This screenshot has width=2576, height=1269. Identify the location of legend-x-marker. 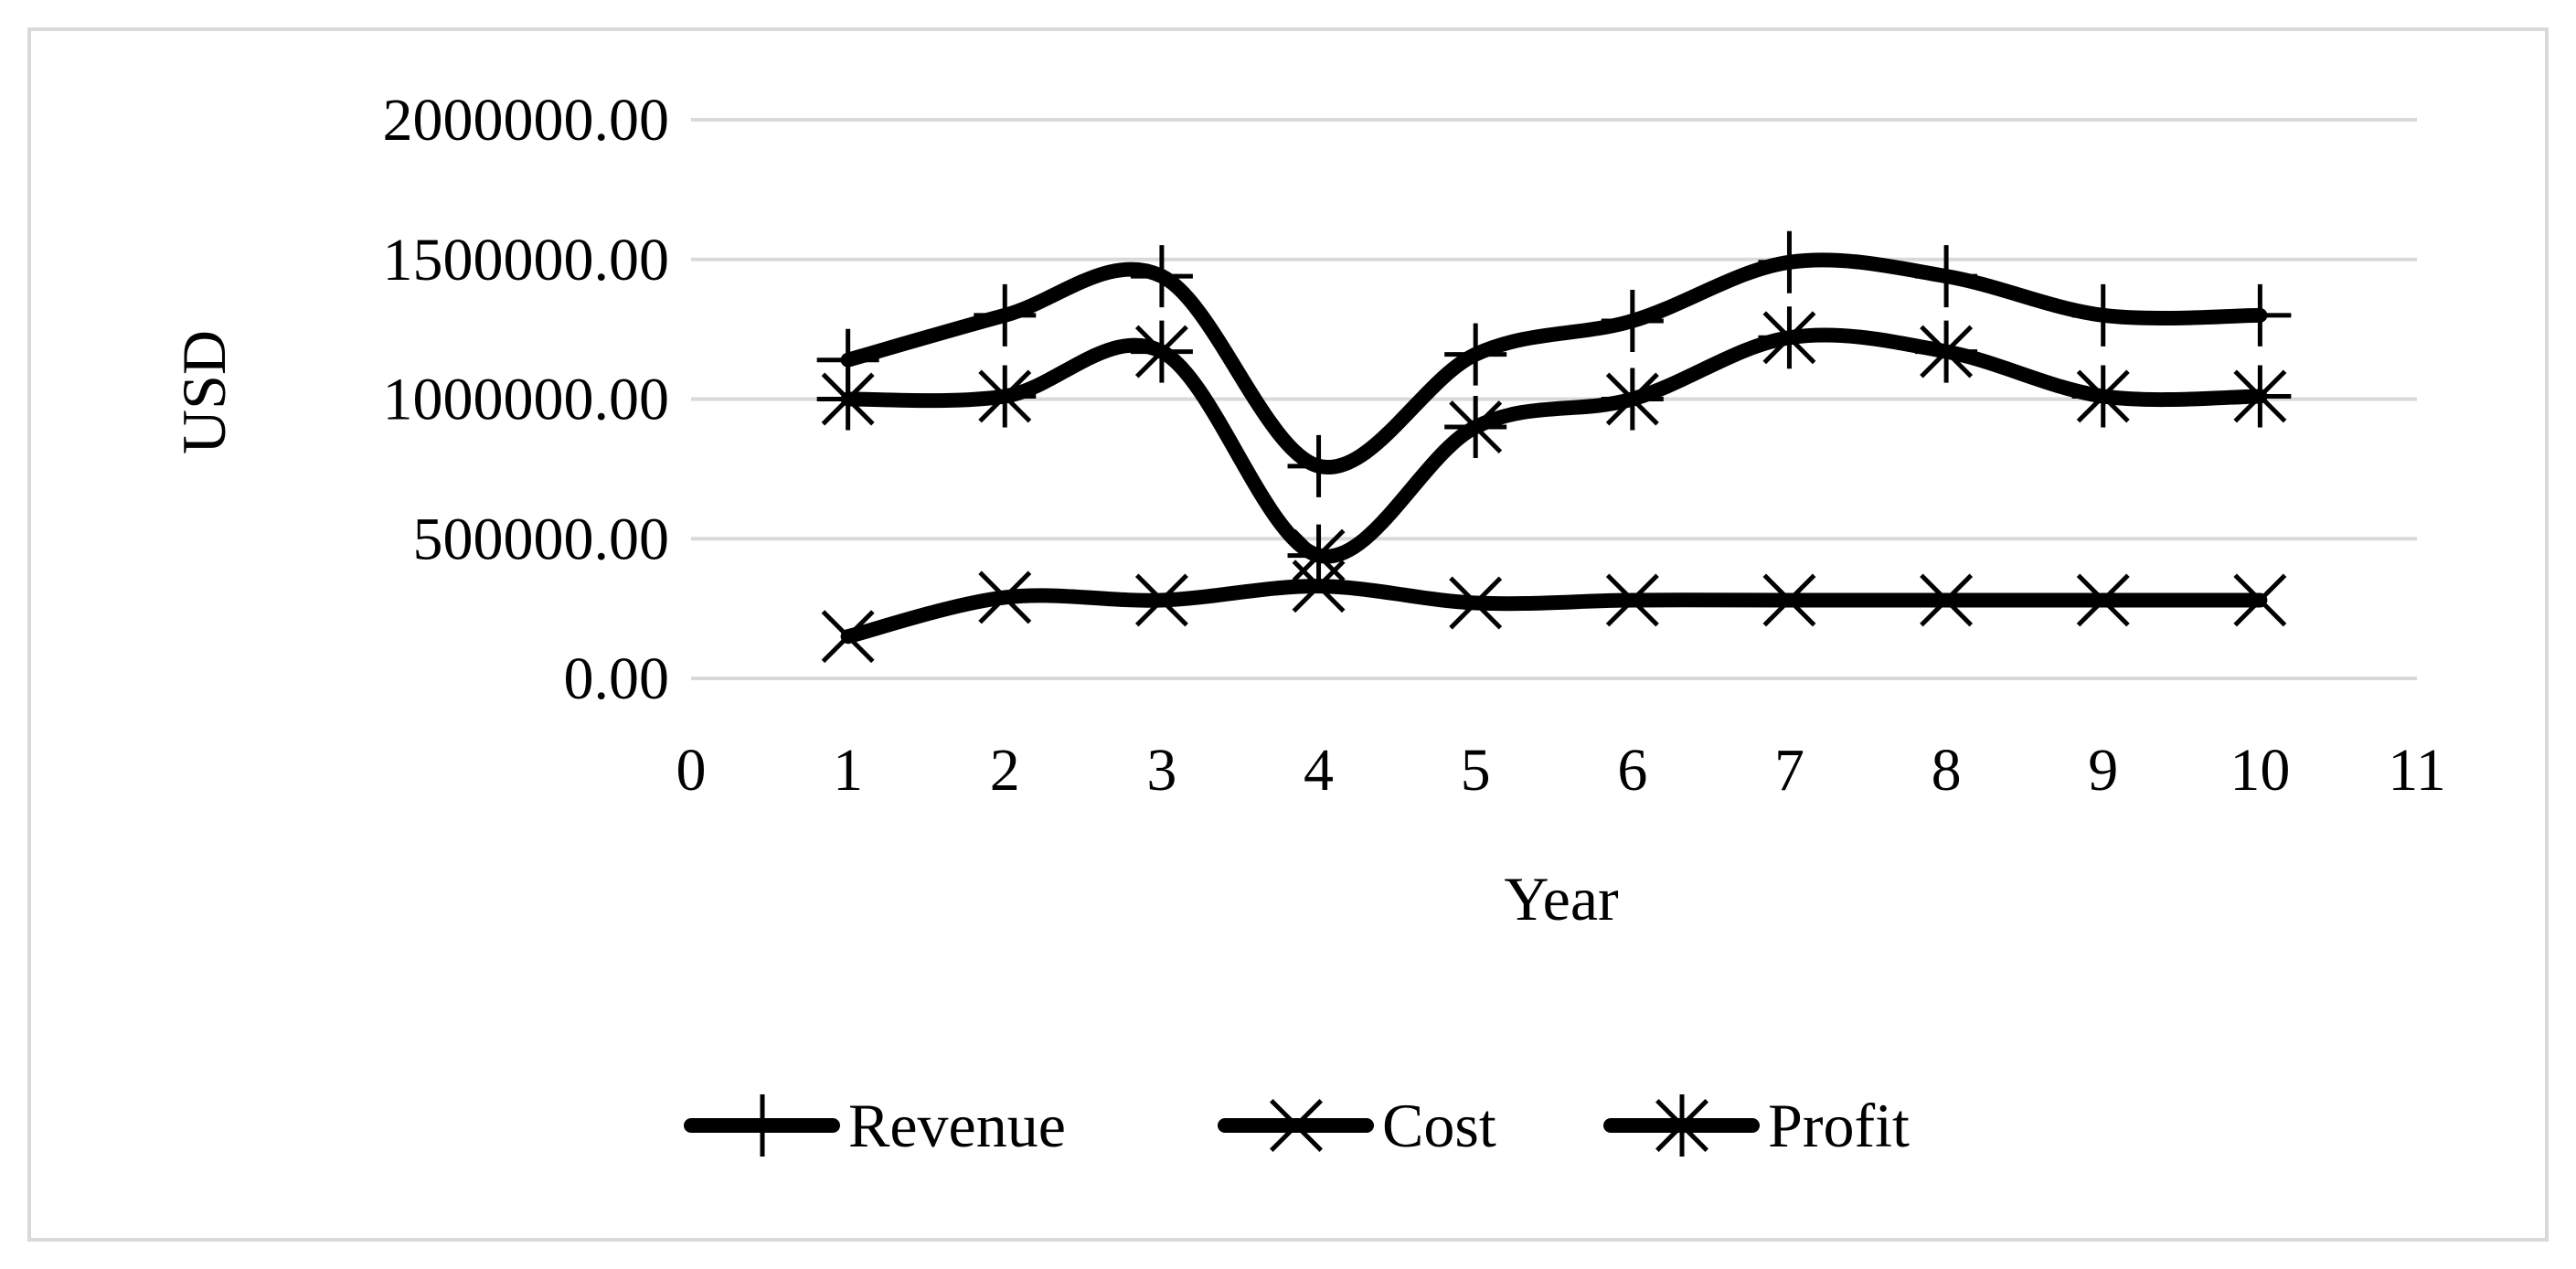
(1296, 1125).